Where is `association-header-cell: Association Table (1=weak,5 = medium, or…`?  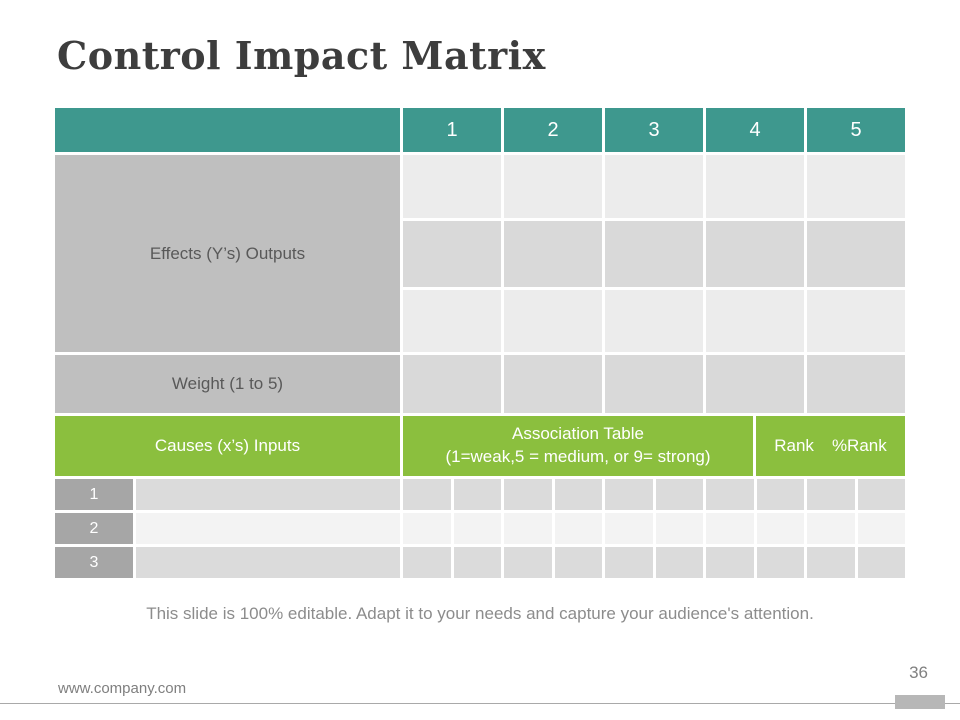
association-header-cell: Association Table (1=weak,5 = medium, or… is located at coordinates (578, 446).